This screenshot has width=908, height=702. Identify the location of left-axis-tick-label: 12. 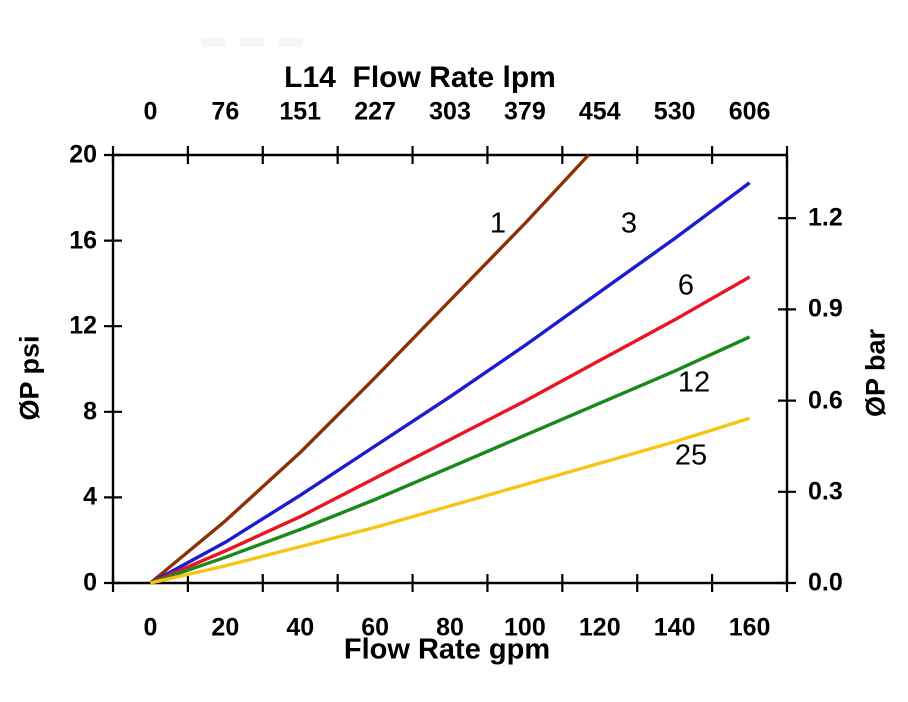
(83, 325).